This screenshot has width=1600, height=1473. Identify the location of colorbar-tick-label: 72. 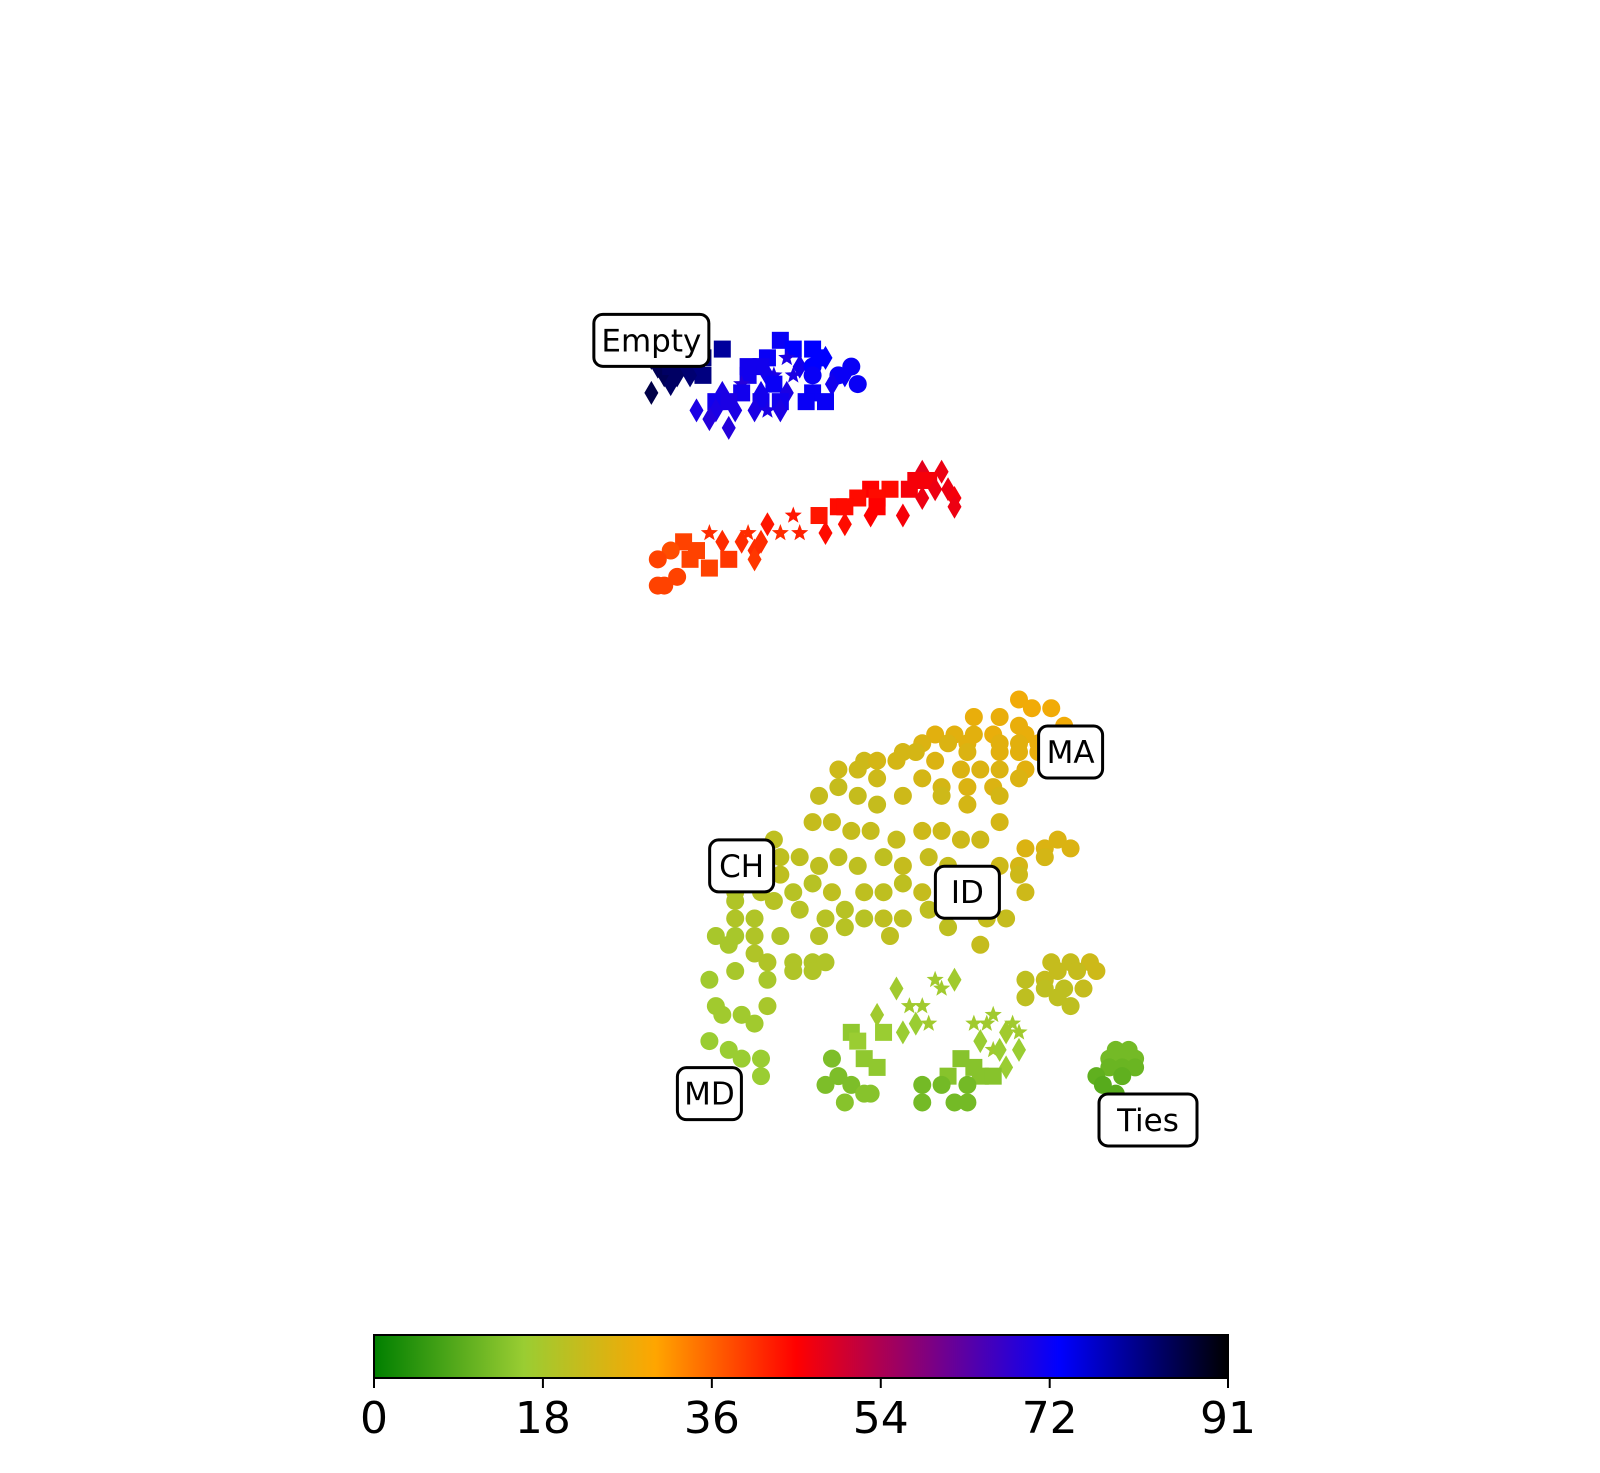
(1050, 1418).